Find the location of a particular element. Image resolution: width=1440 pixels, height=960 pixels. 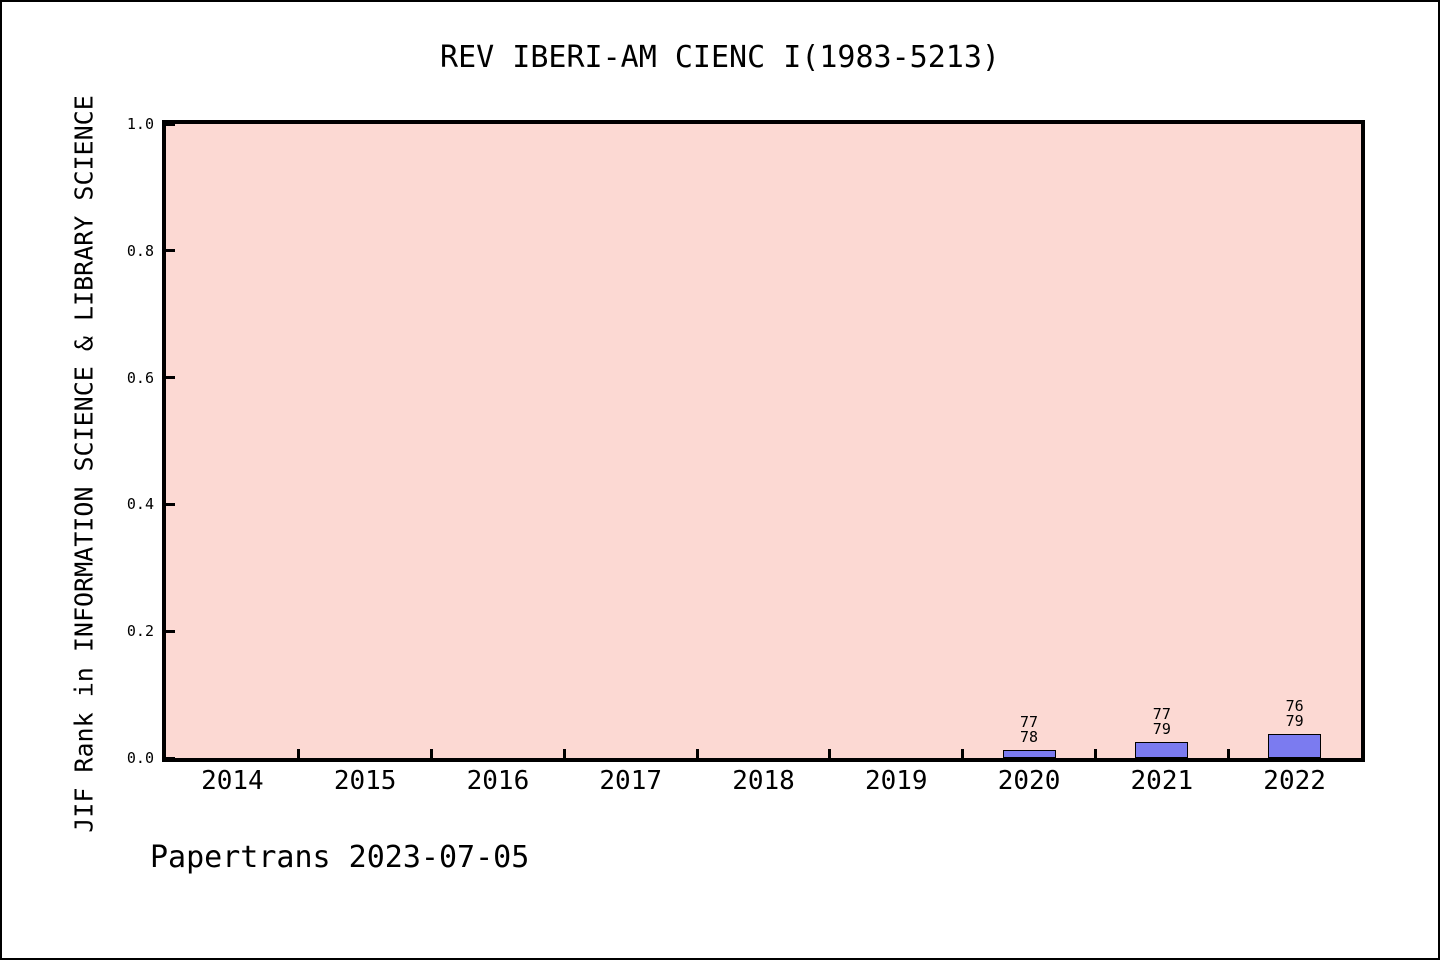

y-tick-label-0.2: 0.2 is located at coordinates (140, 631).